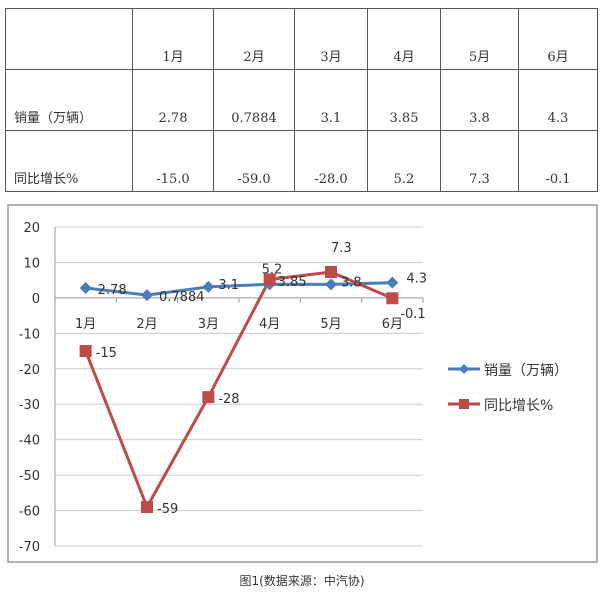 This screenshot has width=604, height=601. What do you see at coordinates (29, 476) in the screenshot?
I see `y-tick-label: -50` at bounding box center [29, 476].